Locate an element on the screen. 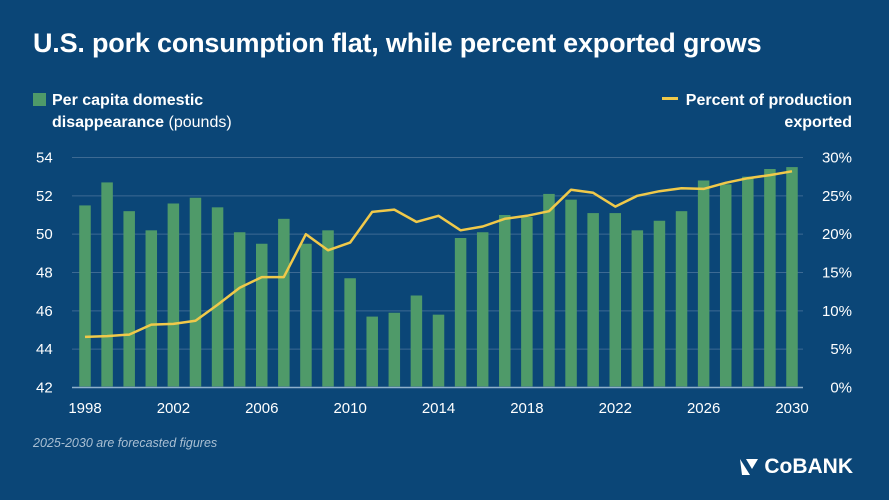 The height and width of the screenshot is (500, 889). y-right-tick-label: 15% is located at coordinates (837, 273).